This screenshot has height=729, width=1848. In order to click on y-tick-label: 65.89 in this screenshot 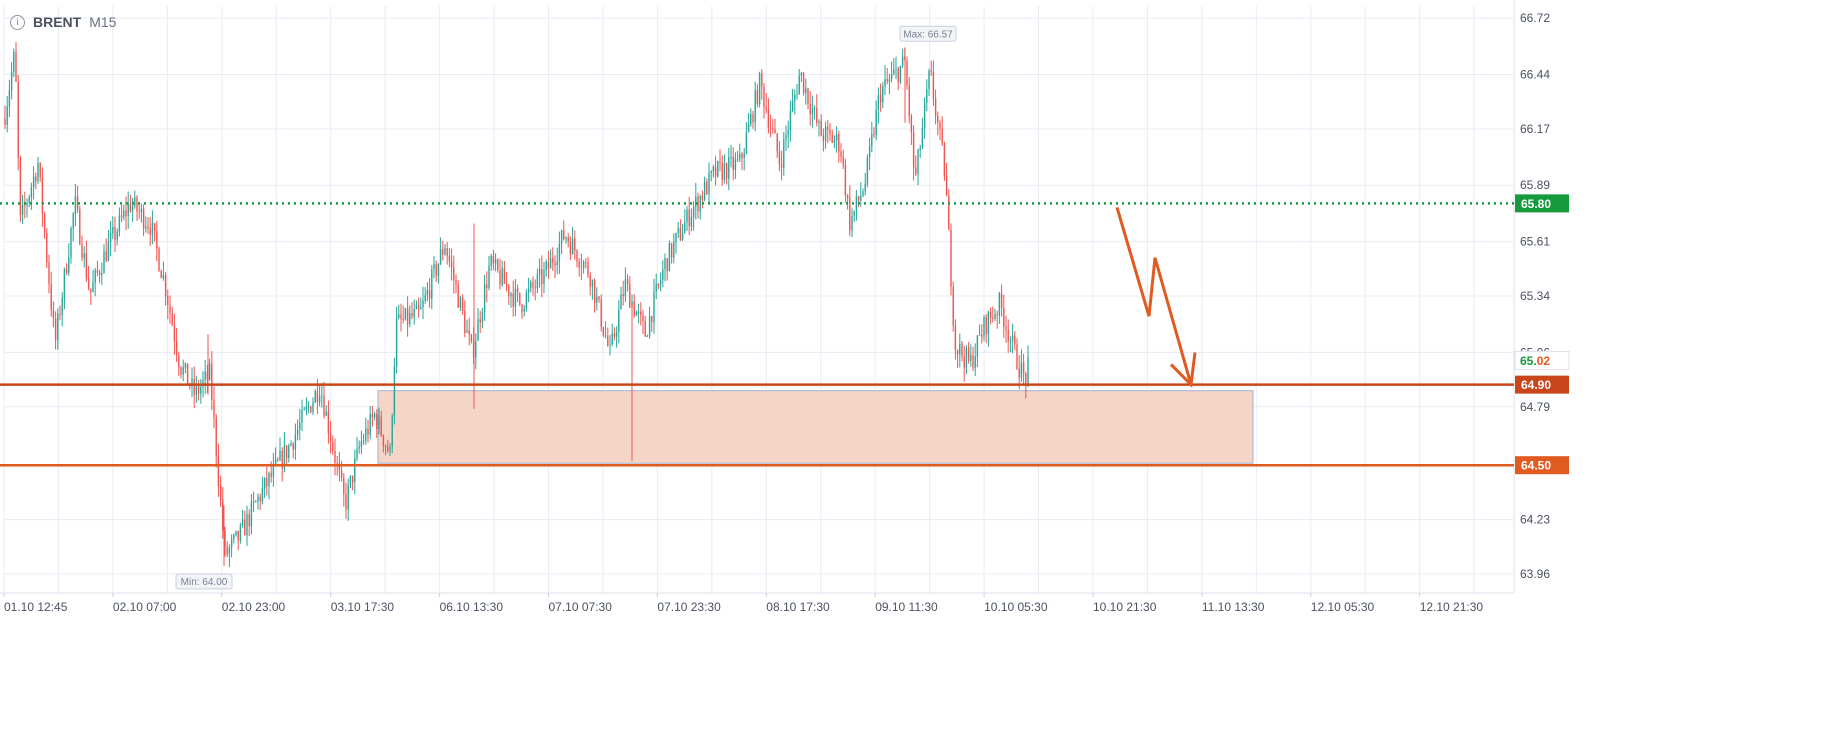, I will do `click(1535, 185)`.